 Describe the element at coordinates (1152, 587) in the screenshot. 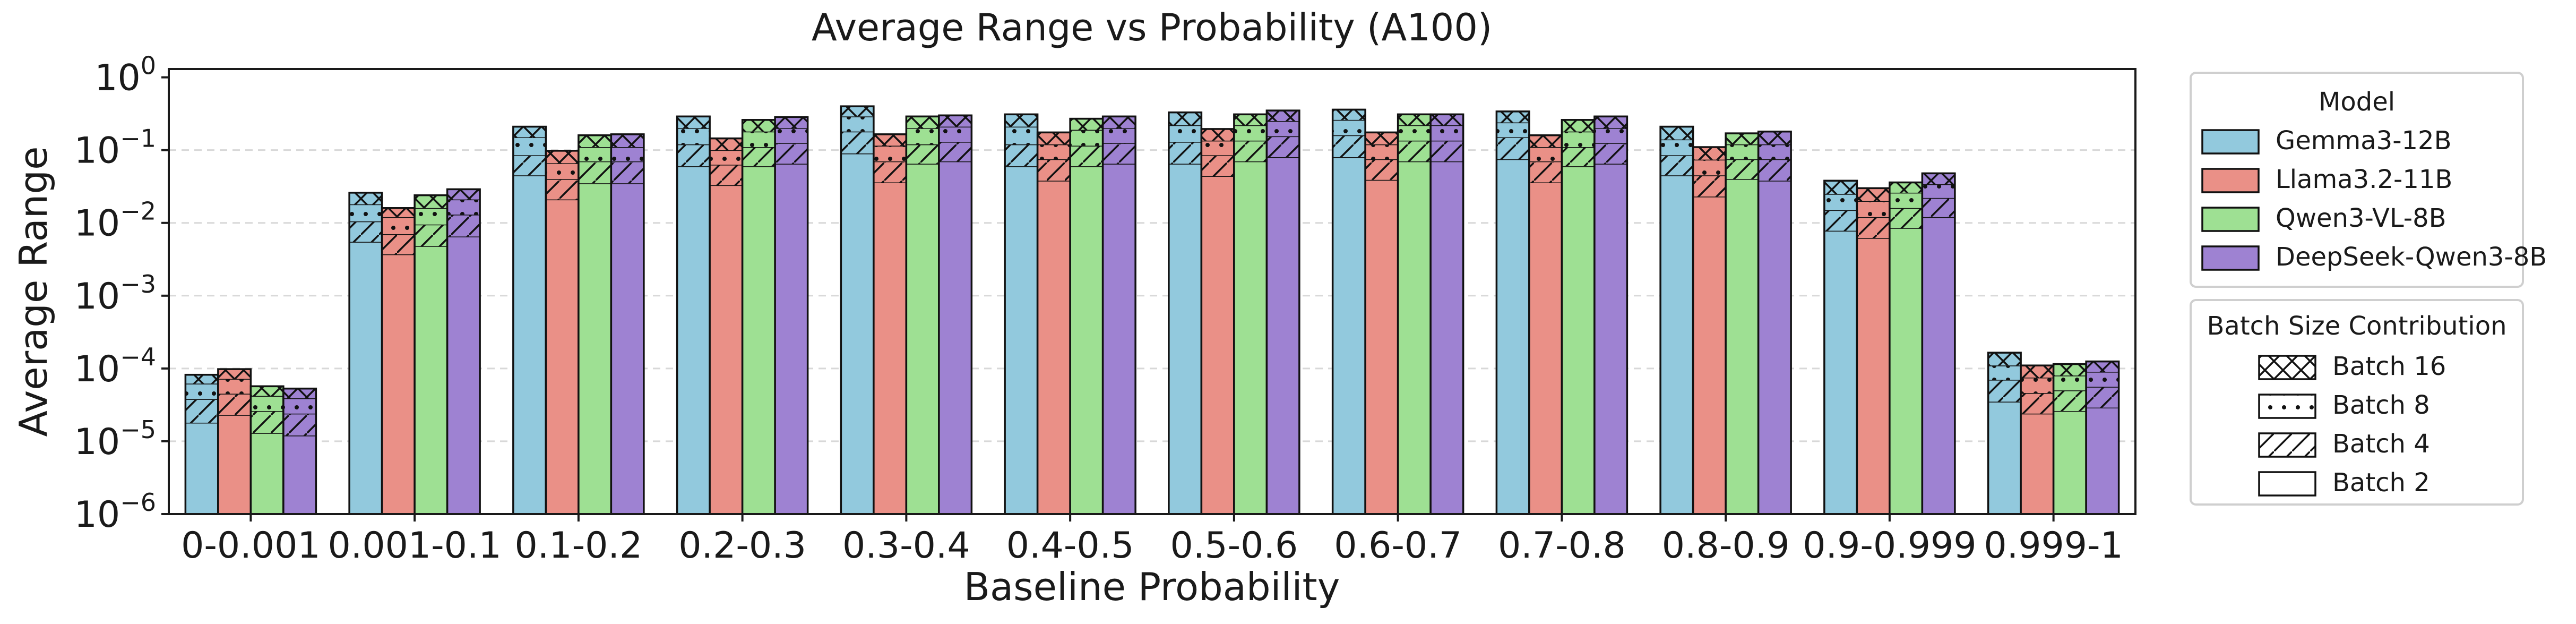

I see `x-axis-label: Baseline Probability` at that location.